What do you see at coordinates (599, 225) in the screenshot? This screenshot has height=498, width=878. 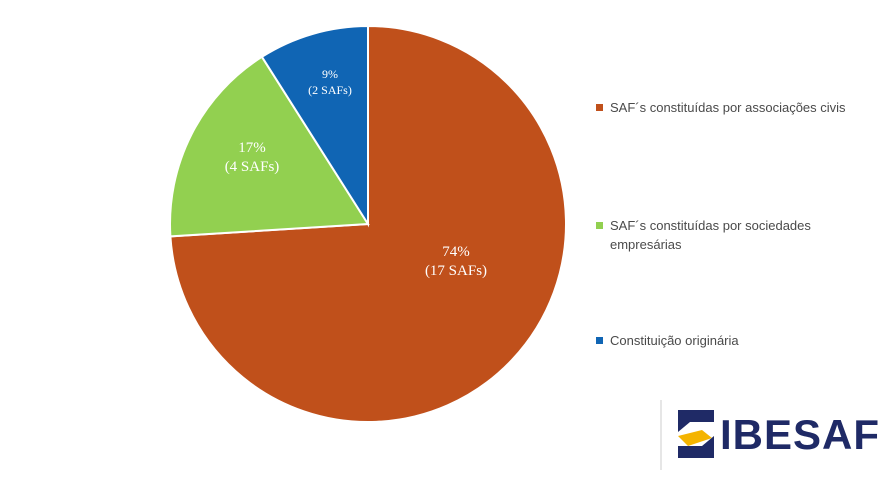 I see `legend-swatch-sociedades` at bounding box center [599, 225].